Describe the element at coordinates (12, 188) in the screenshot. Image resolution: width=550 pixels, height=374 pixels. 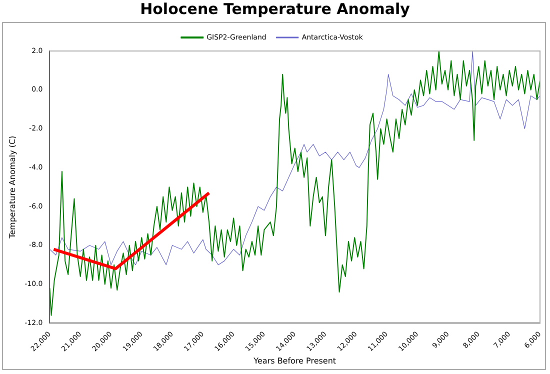
I see `y-axis-title: Temperature Anomaly (C)` at that location.